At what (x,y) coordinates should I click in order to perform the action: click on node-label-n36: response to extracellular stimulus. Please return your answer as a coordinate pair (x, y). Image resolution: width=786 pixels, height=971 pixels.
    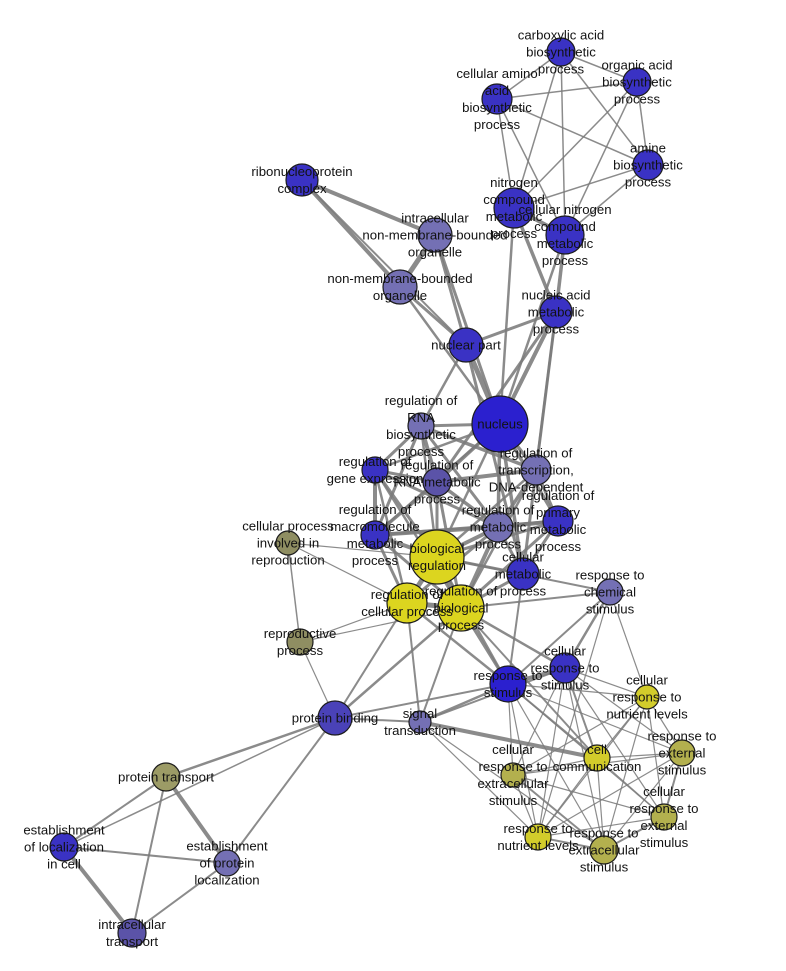
    Looking at the image, I should click on (604, 850).